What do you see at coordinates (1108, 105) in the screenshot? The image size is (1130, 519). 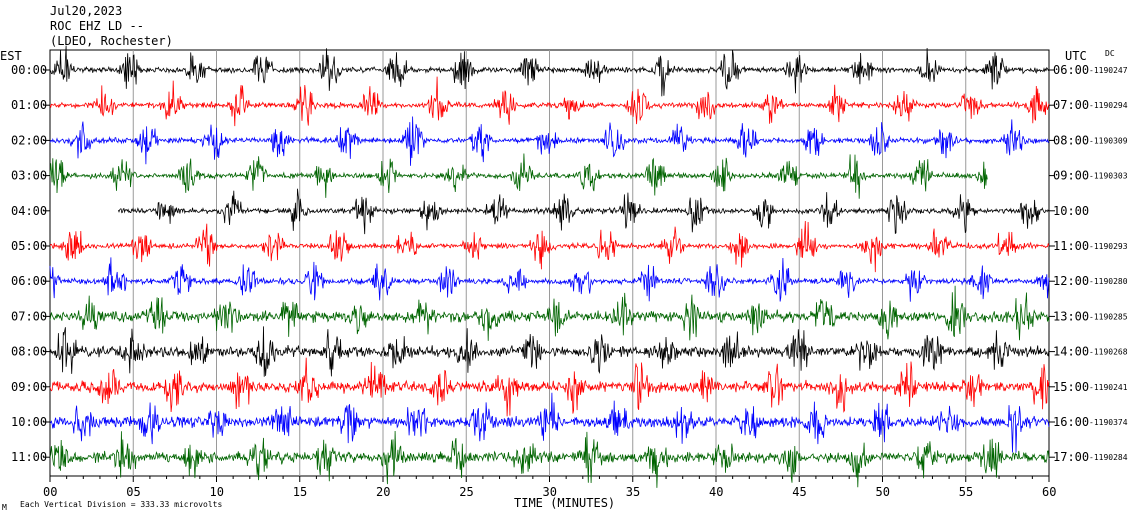 I see `row-dc-value: -1190294` at bounding box center [1108, 105].